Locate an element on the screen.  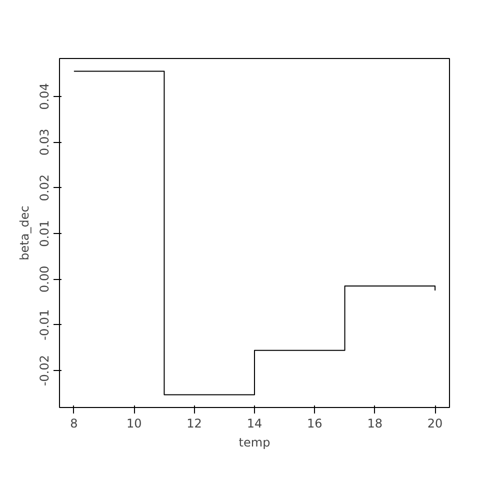
x-tick-label: 10 is located at coordinates (134, 423).